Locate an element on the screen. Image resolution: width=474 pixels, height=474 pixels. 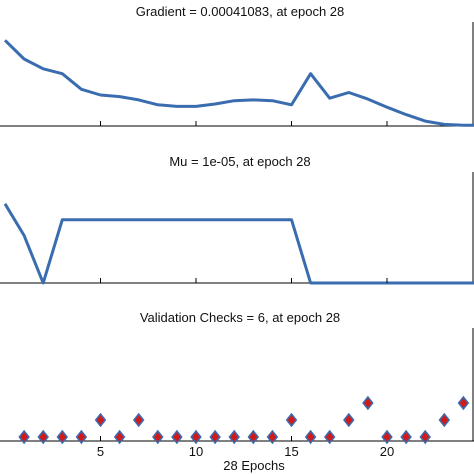
gradient-title: Gradient = 0.00041083, at epoch 28 is located at coordinates (240, 11).